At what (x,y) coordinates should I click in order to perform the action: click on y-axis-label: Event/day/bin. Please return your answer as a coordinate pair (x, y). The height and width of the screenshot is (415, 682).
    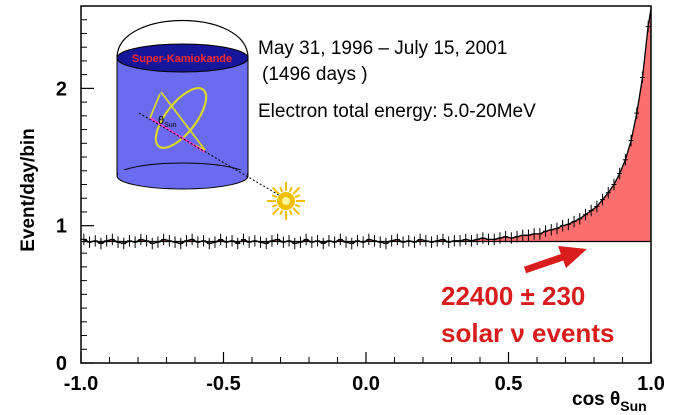
    Looking at the image, I should click on (28, 190).